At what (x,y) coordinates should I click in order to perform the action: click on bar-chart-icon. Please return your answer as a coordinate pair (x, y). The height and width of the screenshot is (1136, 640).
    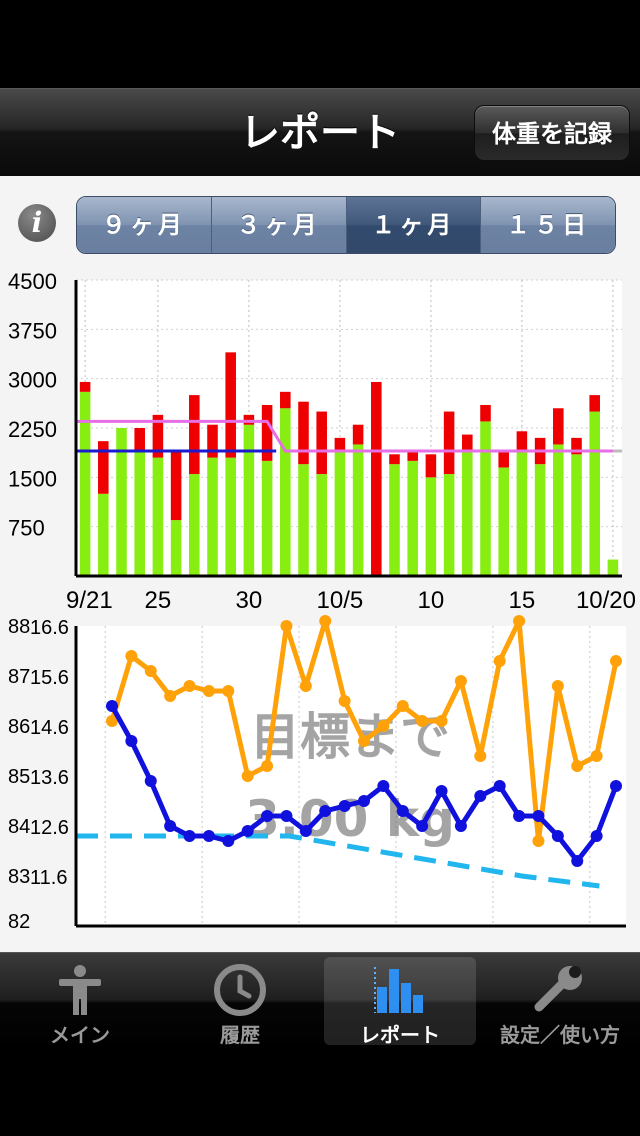
    Looking at the image, I should click on (398, 990).